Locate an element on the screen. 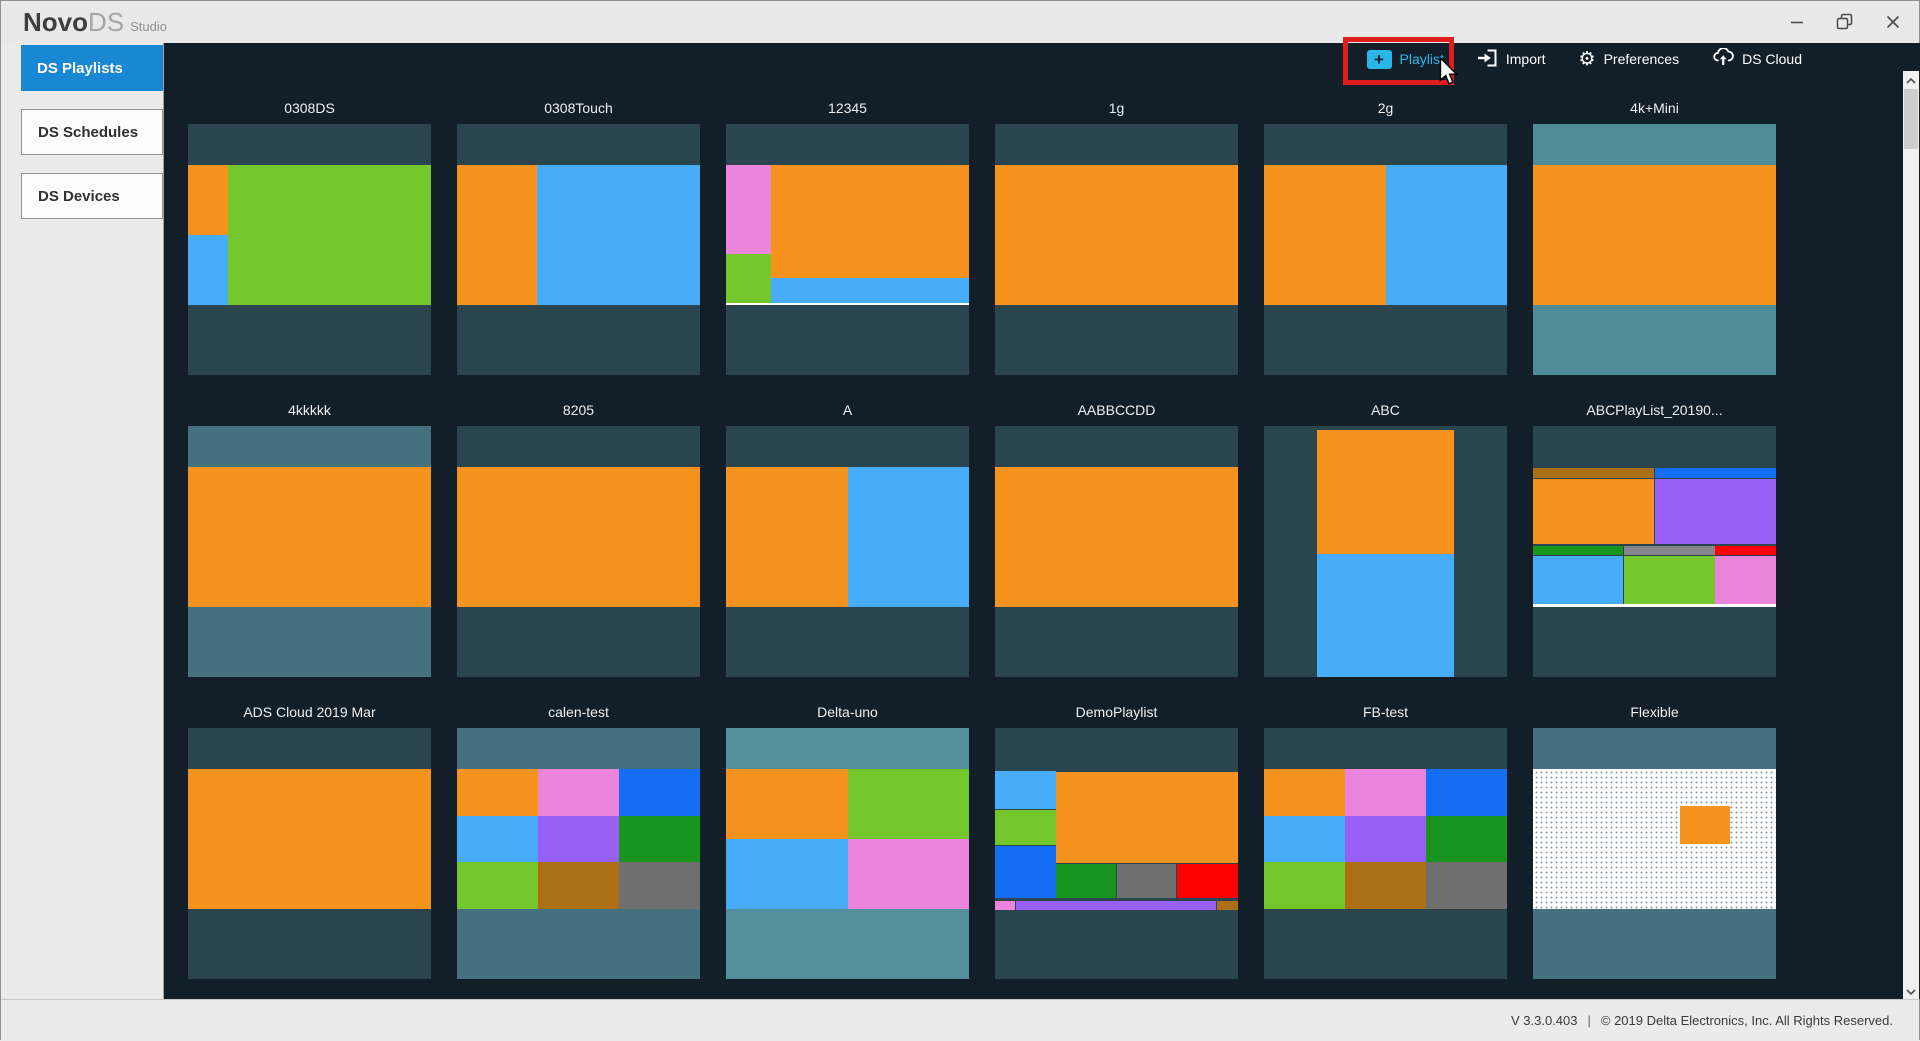  add-playlist-button: + Playlist is located at coordinates (1398, 60).